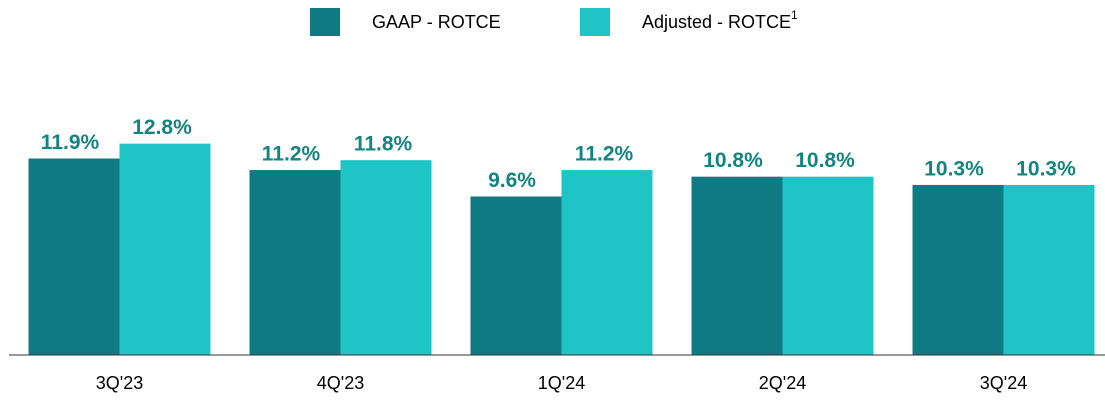 This screenshot has height=402, width=1105. I want to click on value-label: 11.8%, so click(383, 144).